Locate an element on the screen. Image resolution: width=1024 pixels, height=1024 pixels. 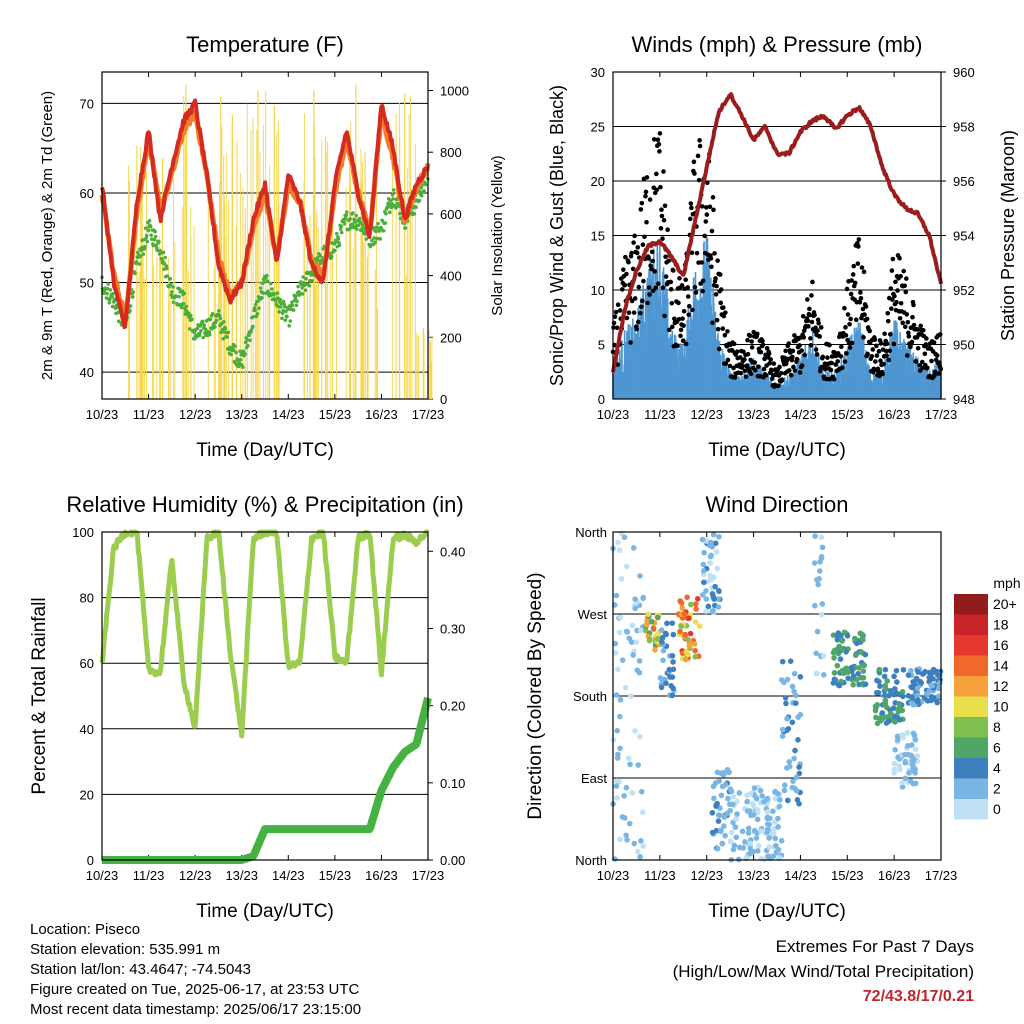
y-tick-label: 5 is located at coordinates (601, 345).